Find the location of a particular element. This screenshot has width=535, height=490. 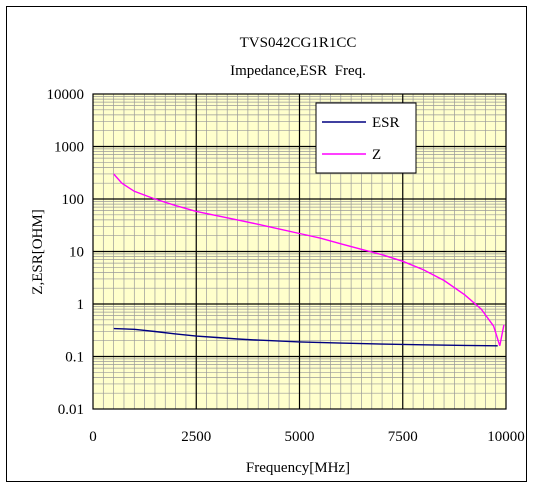

x-tick-label: 7500 is located at coordinates (403, 437).